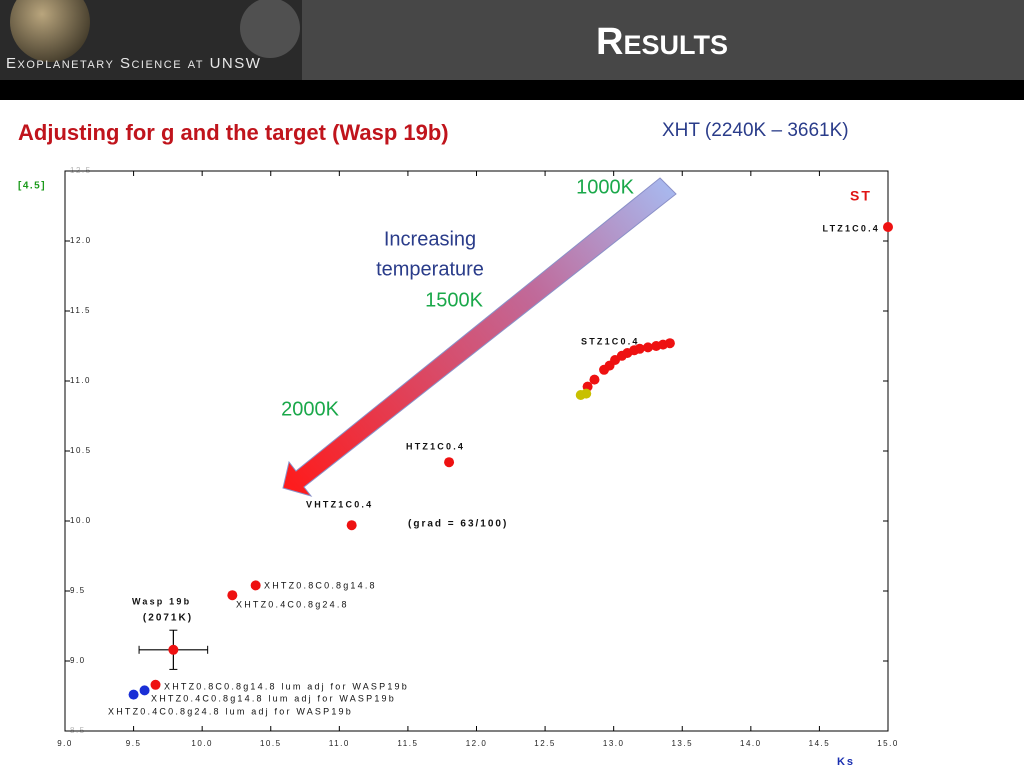  What do you see at coordinates (861, 196) in the screenshot?
I see `annotation: ST` at bounding box center [861, 196].